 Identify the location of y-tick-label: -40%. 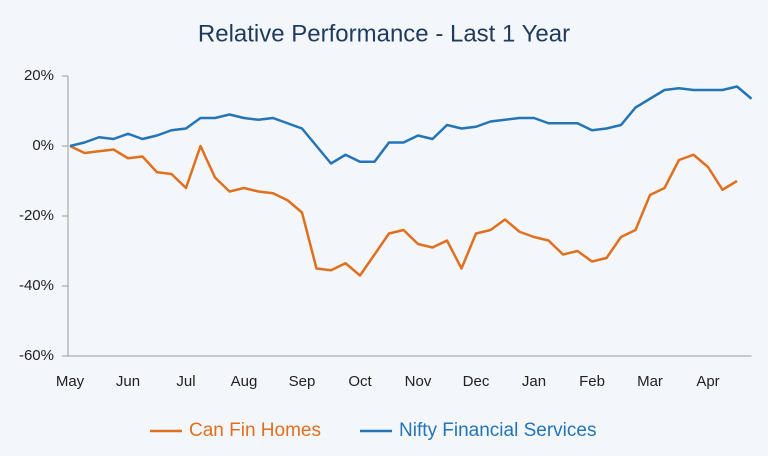
(36, 285).